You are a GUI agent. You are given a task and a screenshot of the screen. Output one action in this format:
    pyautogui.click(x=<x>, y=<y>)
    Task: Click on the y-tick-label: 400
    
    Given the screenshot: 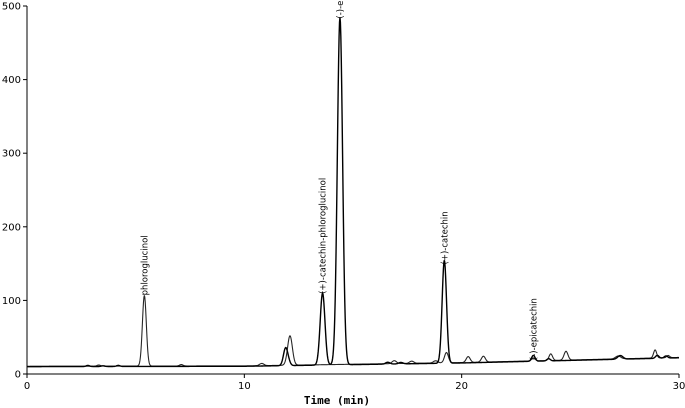 What is the action you would take?
    pyautogui.click(x=11, y=80)
    